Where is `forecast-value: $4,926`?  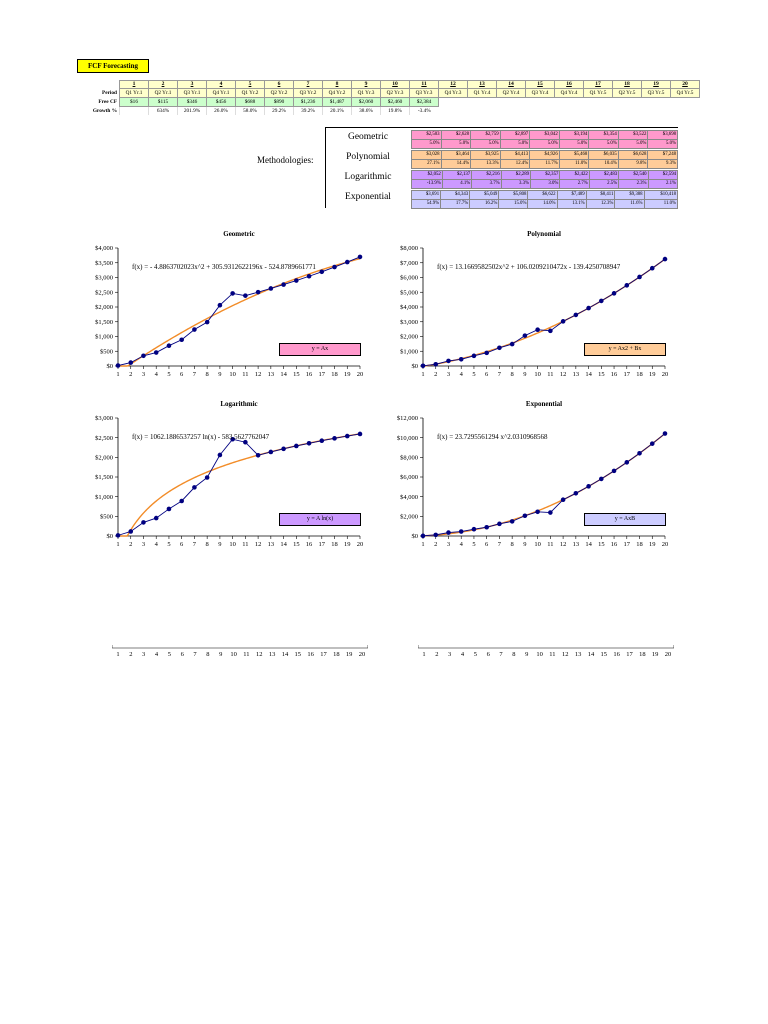
forecast-value: $4,926 is located at coordinates (544, 155).